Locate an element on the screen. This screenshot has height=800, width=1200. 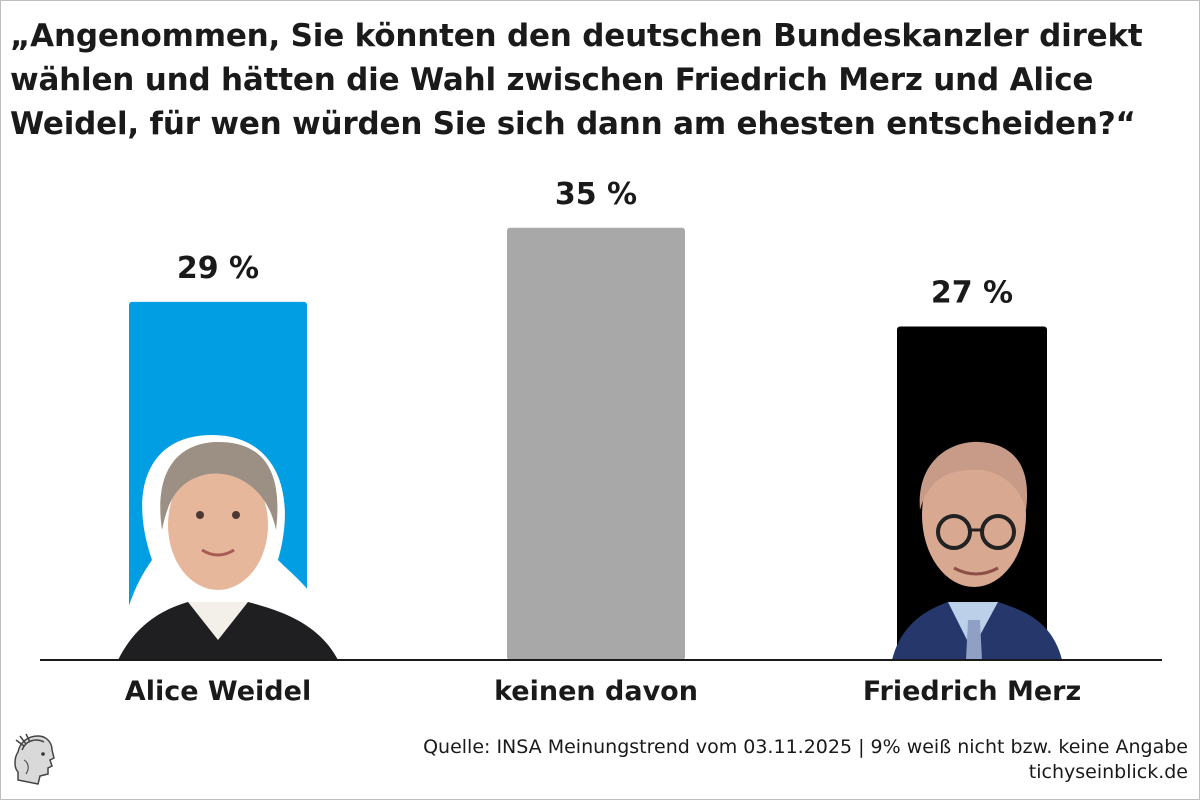
category-label-0: Alice Weidel is located at coordinates (218, 691).